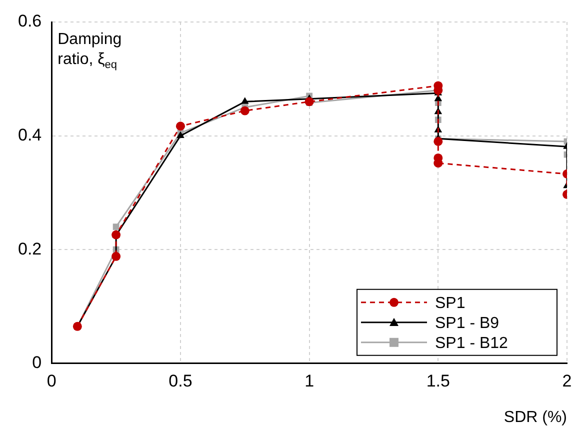 The height and width of the screenshot is (439, 583). Describe the element at coordinates (471, 343) in the screenshot. I see `legend-label: SP1 - B12` at that location.